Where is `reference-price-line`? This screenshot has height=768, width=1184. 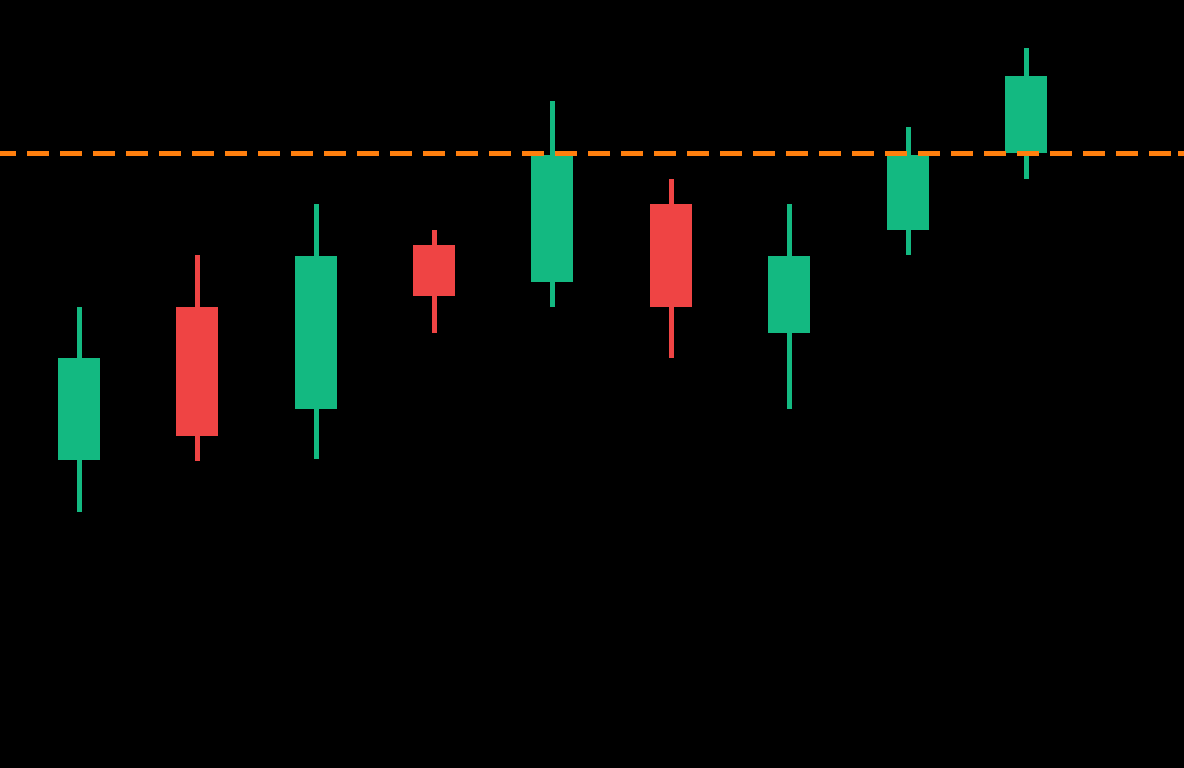
reference-price-line is located at coordinates (592, 153).